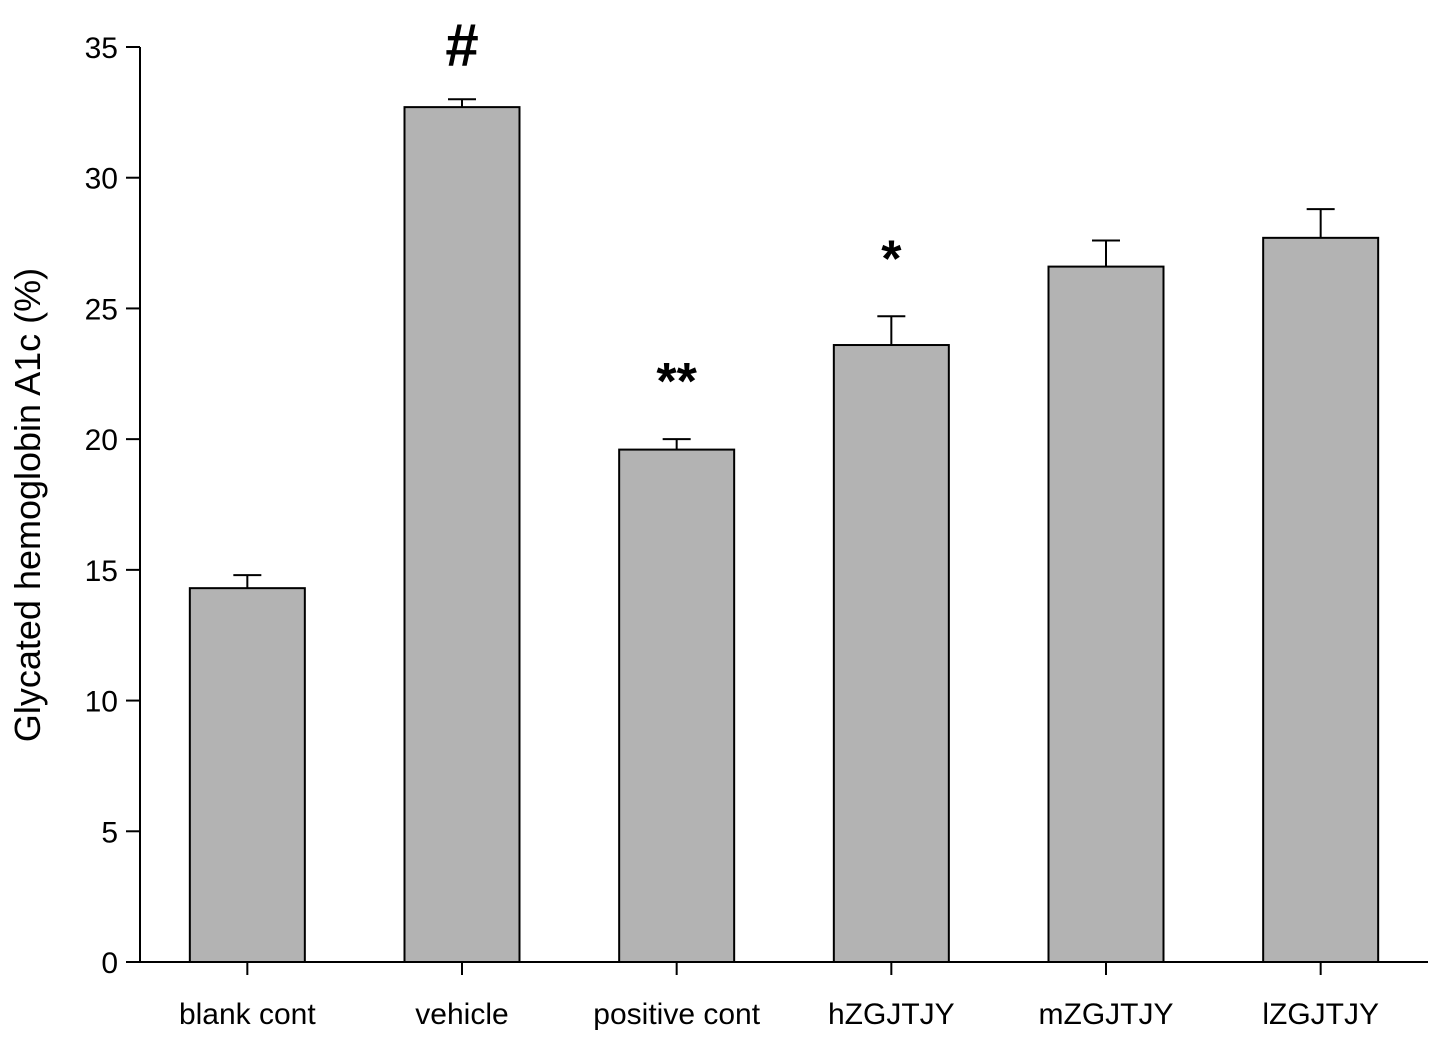 This screenshot has height=1043, width=1441. I want to click on x-tick-label: positive cont, so click(676, 1014).